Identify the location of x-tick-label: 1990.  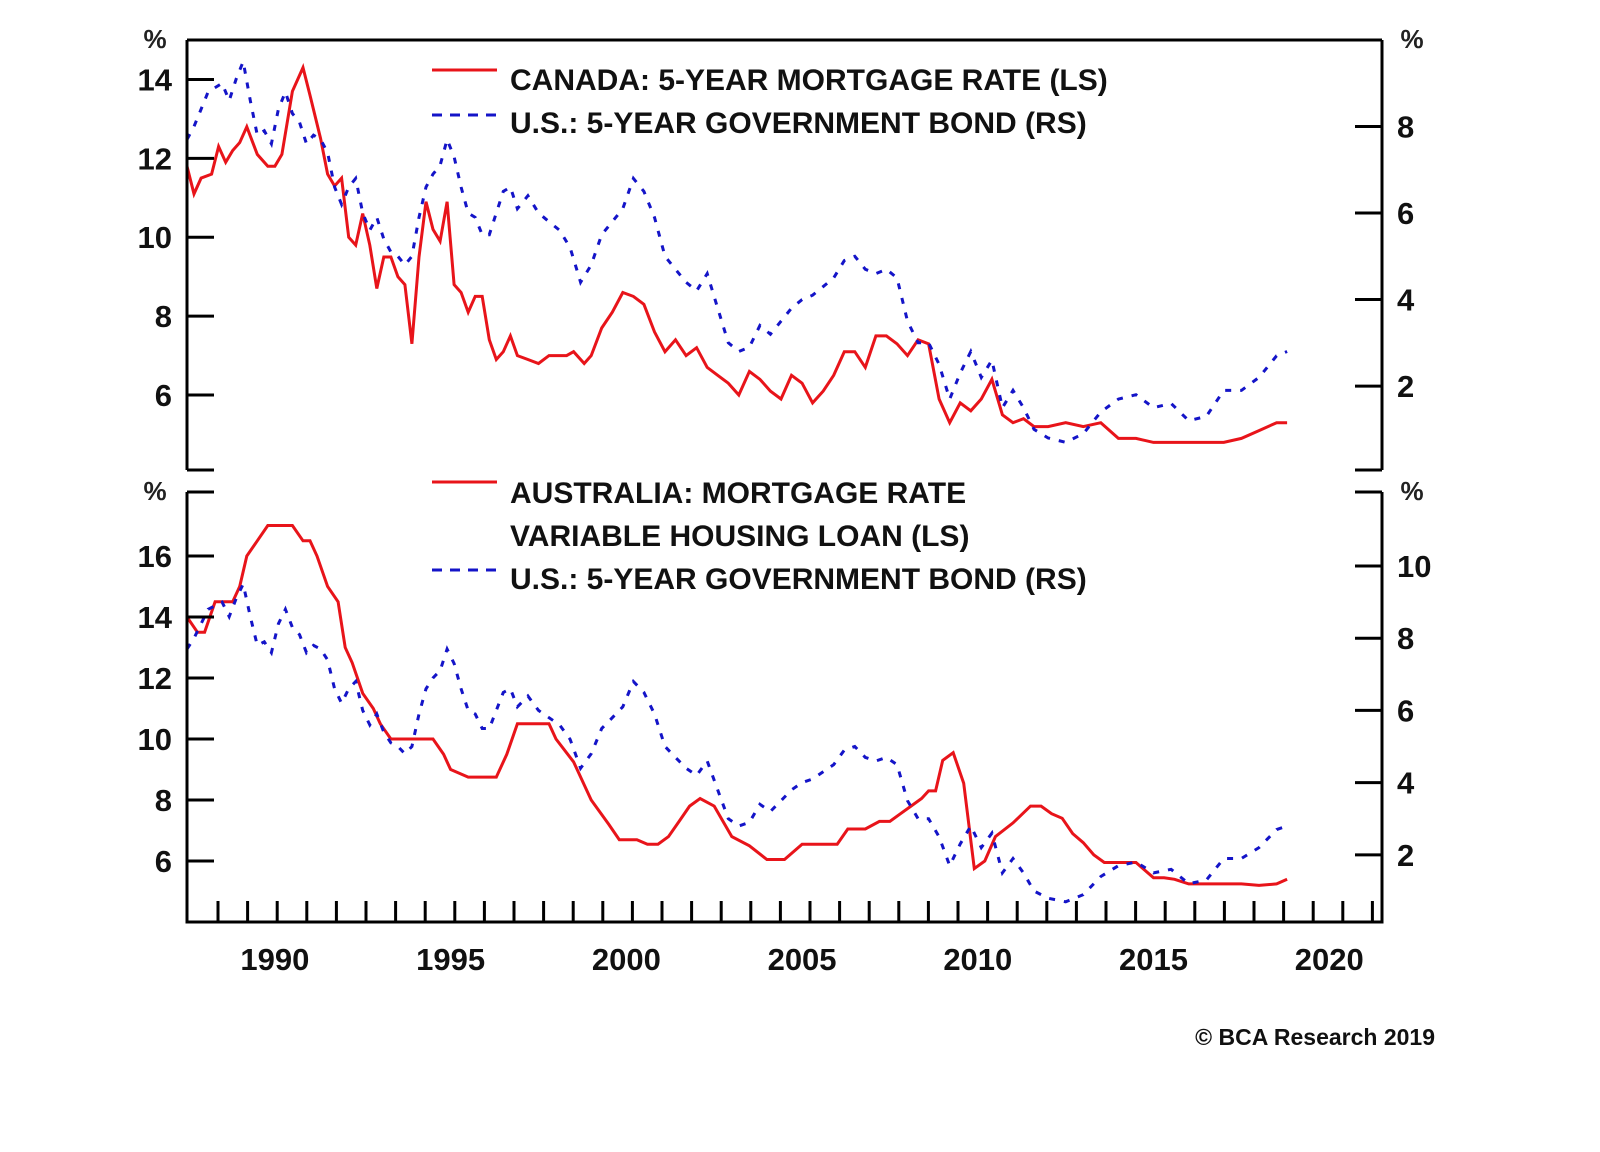
(274, 959).